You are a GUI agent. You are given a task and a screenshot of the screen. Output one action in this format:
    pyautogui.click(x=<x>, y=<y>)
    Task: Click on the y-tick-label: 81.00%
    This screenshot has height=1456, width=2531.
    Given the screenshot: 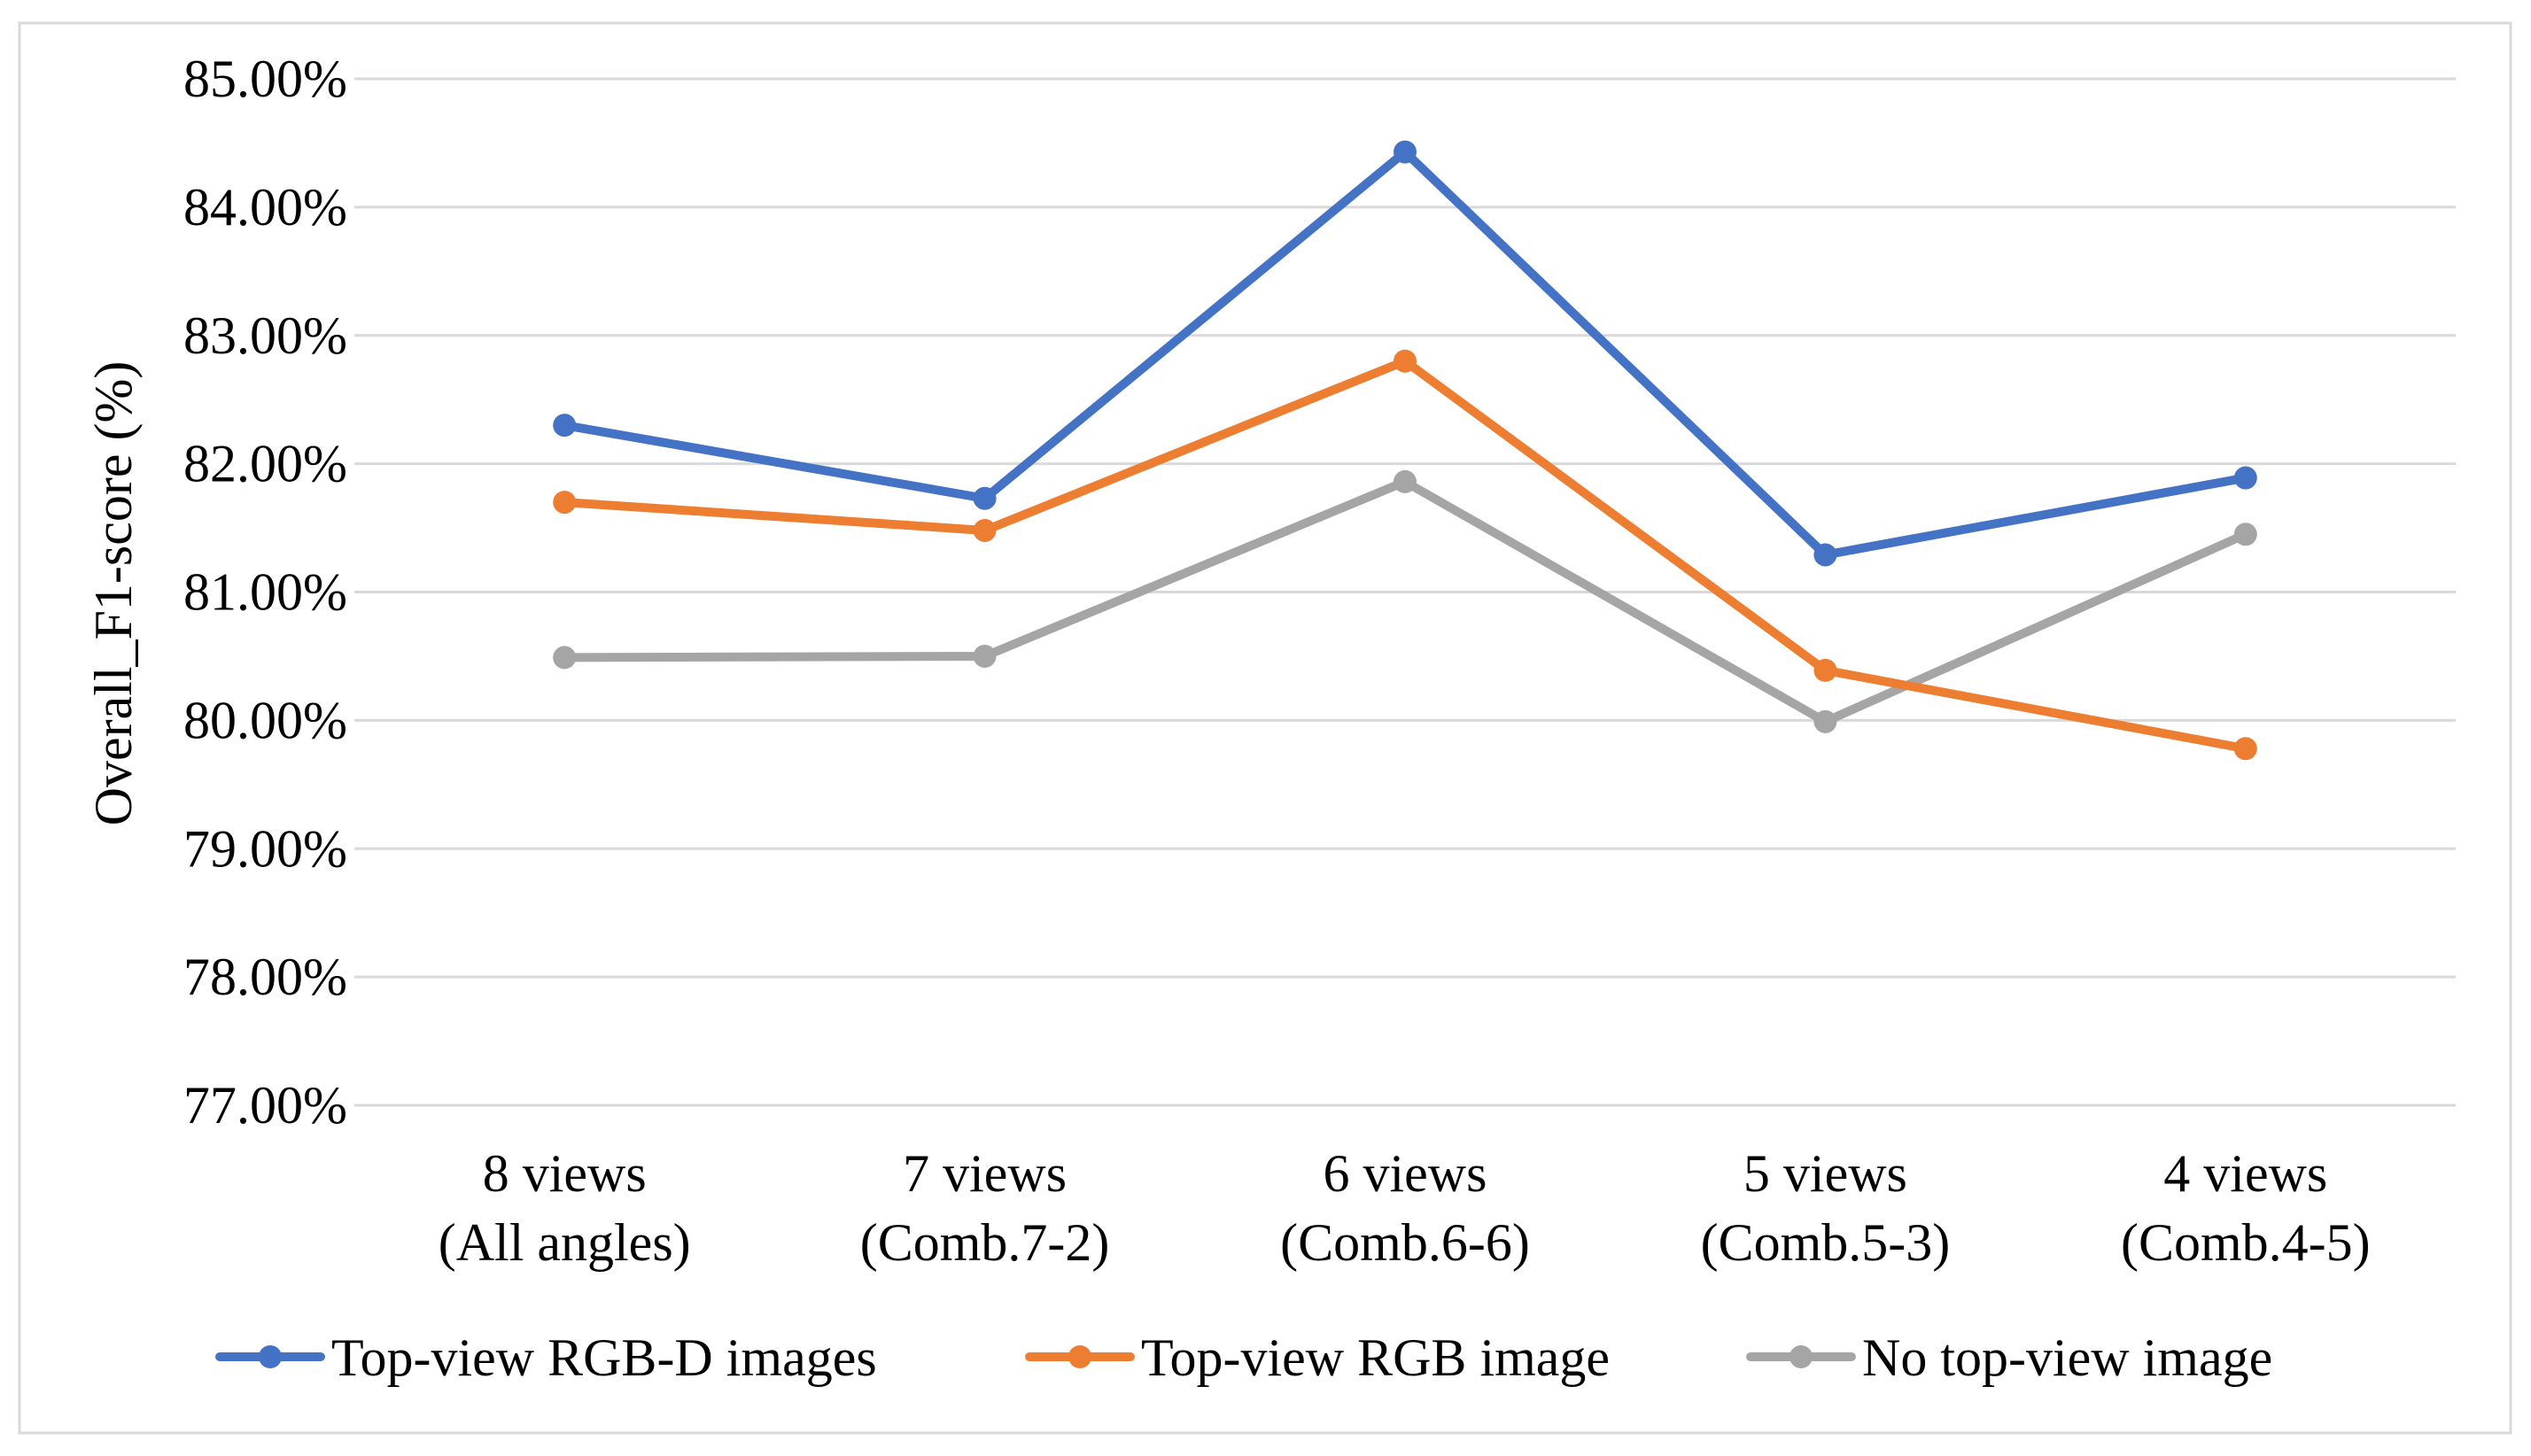 What is the action you would take?
    pyautogui.click(x=265, y=592)
    